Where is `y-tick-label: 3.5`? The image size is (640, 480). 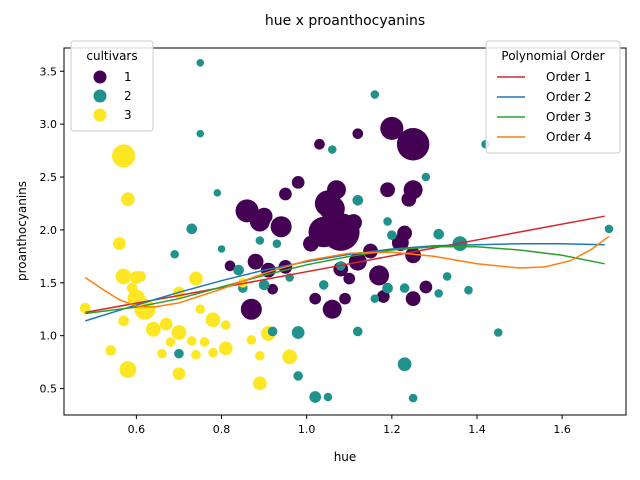 y-tick-label: 3.5 is located at coordinates (49, 71).